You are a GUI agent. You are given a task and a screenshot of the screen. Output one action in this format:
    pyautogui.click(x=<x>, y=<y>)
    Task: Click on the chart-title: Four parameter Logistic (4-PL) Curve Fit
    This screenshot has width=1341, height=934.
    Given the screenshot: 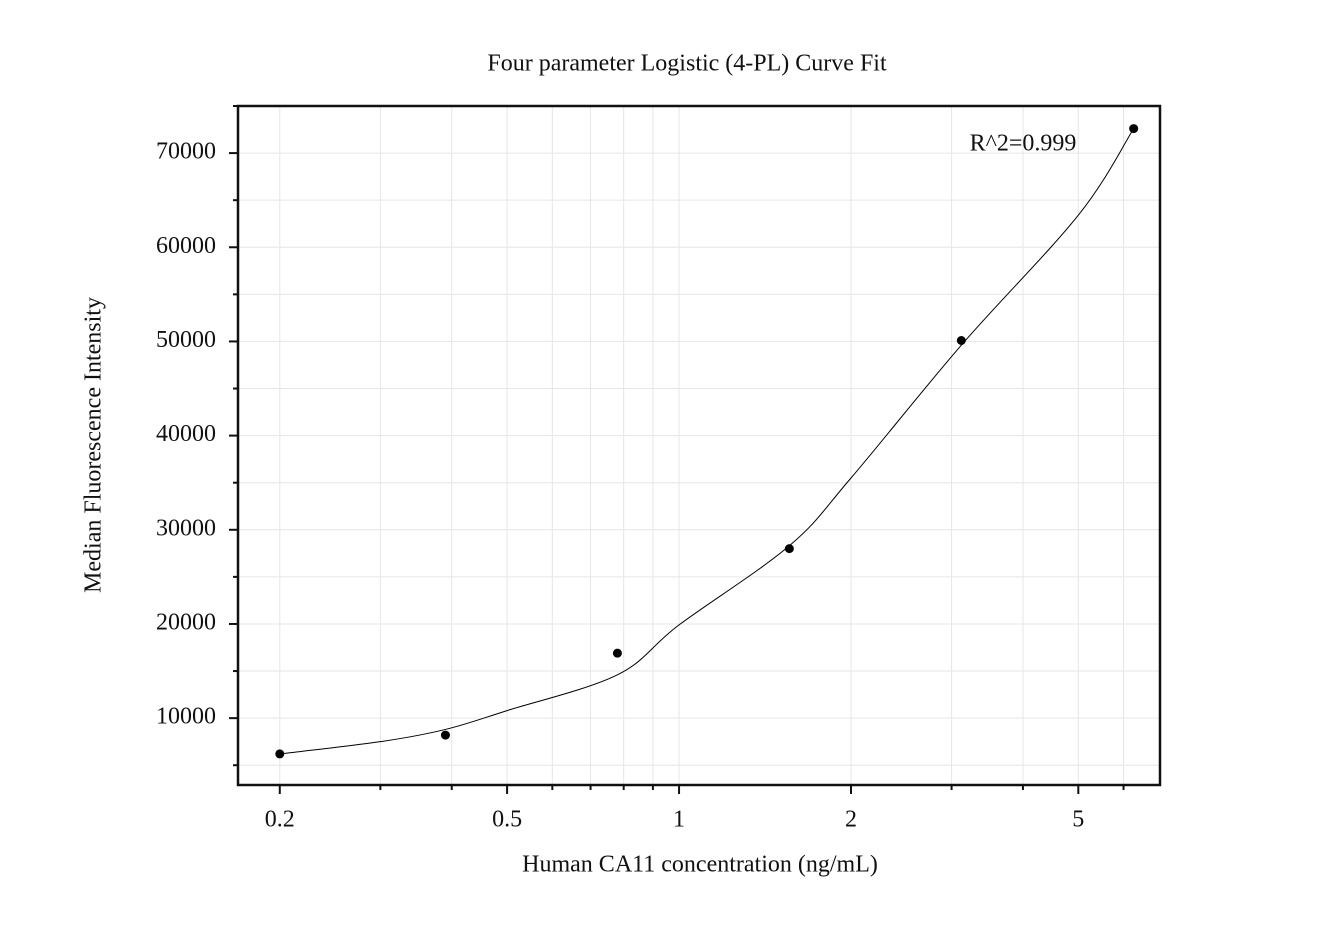 What is the action you would take?
    pyautogui.click(x=687, y=64)
    